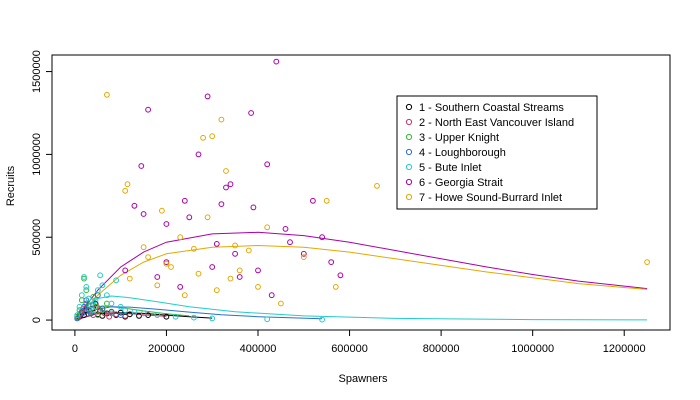 The height and width of the screenshot is (400, 700). Describe the element at coordinates (491, 108) in the screenshot. I see `legend-label: 1 - Southern Coastal Streams` at that location.